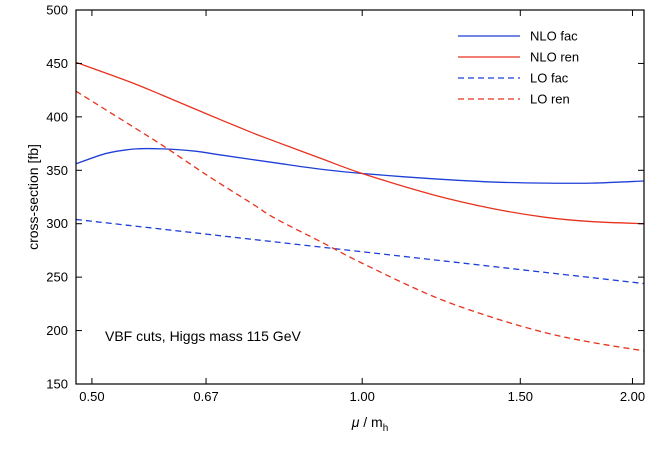 Image resolution: width=654 pixels, height=462 pixels. I want to click on legend-label: NLO ren, so click(554, 57).